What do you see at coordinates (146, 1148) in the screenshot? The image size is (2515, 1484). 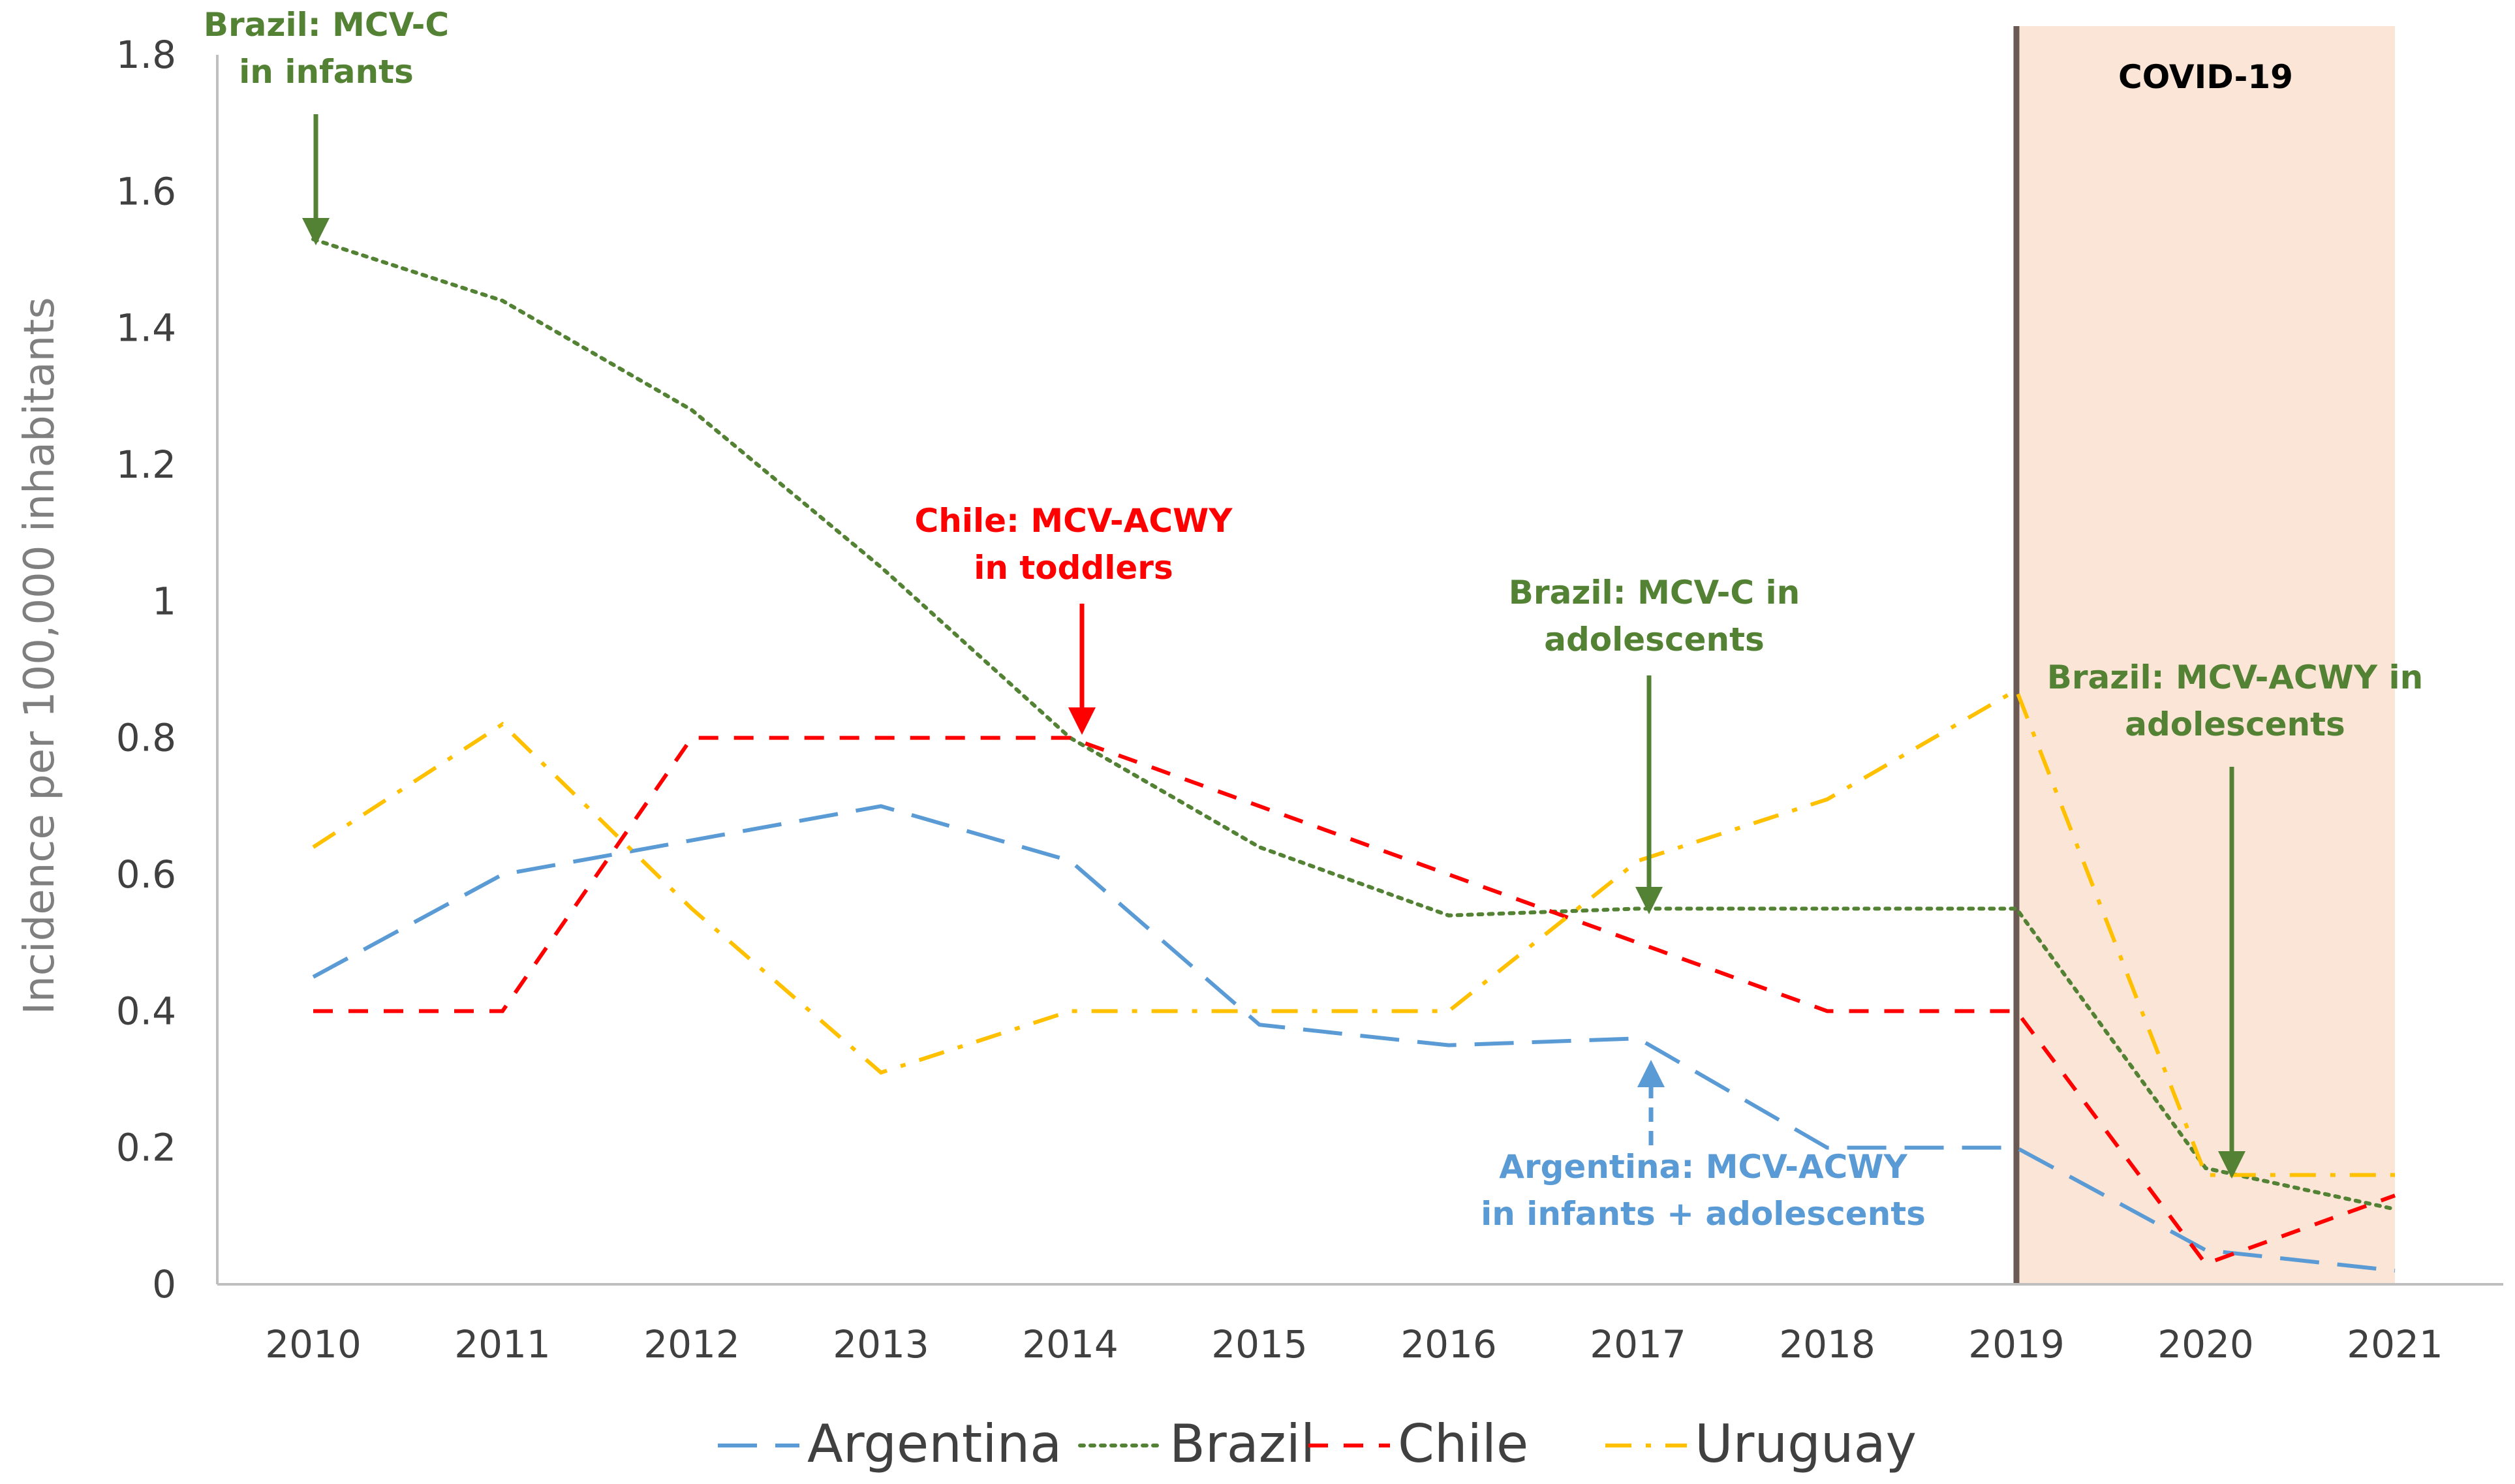 I see `y-tick-label: 0.2` at bounding box center [146, 1148].